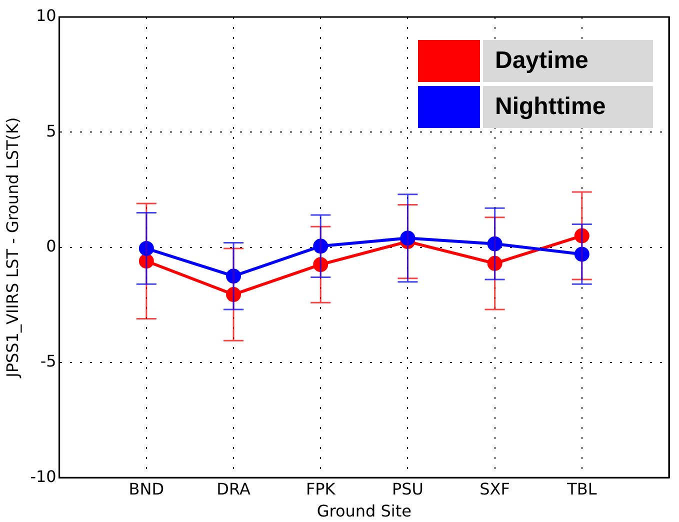 This screenshot has height=522, width=679. I want to click on y-tick-label: 0, so click(51, 246).